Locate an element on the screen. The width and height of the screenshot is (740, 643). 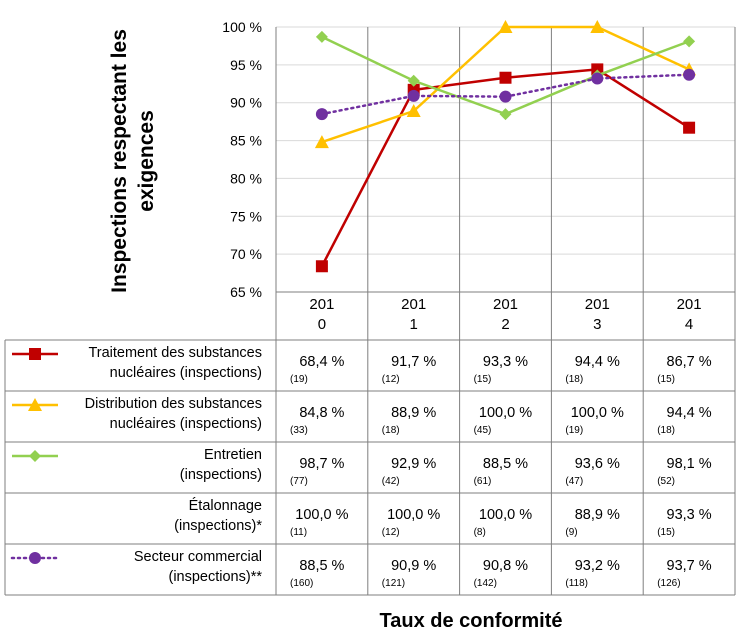
table-cell-value: 93,7 % is located at coordinates (689, 566).